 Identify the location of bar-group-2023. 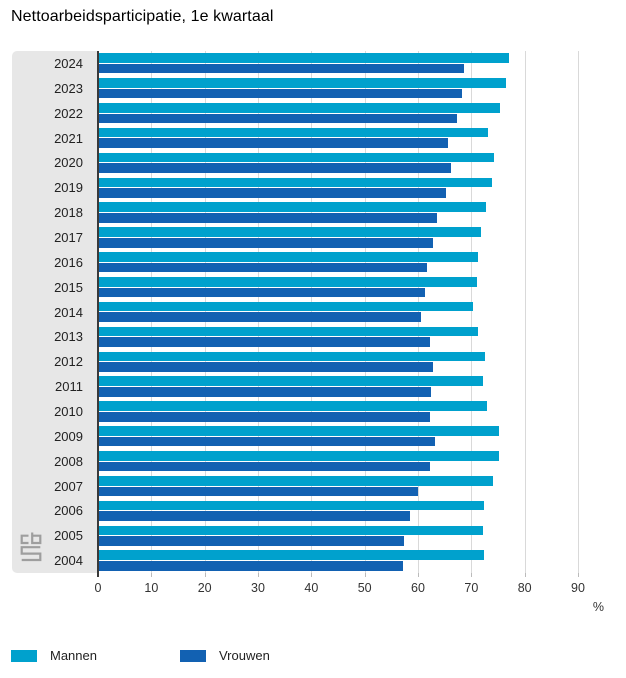
(338, 88).